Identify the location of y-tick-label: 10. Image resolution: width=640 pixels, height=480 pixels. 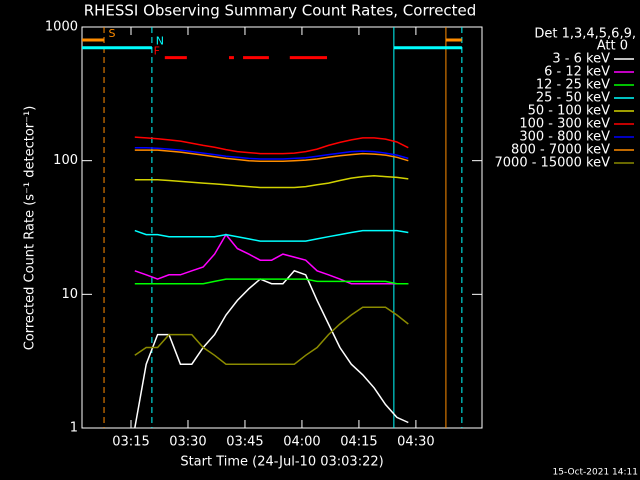
(69, 294).